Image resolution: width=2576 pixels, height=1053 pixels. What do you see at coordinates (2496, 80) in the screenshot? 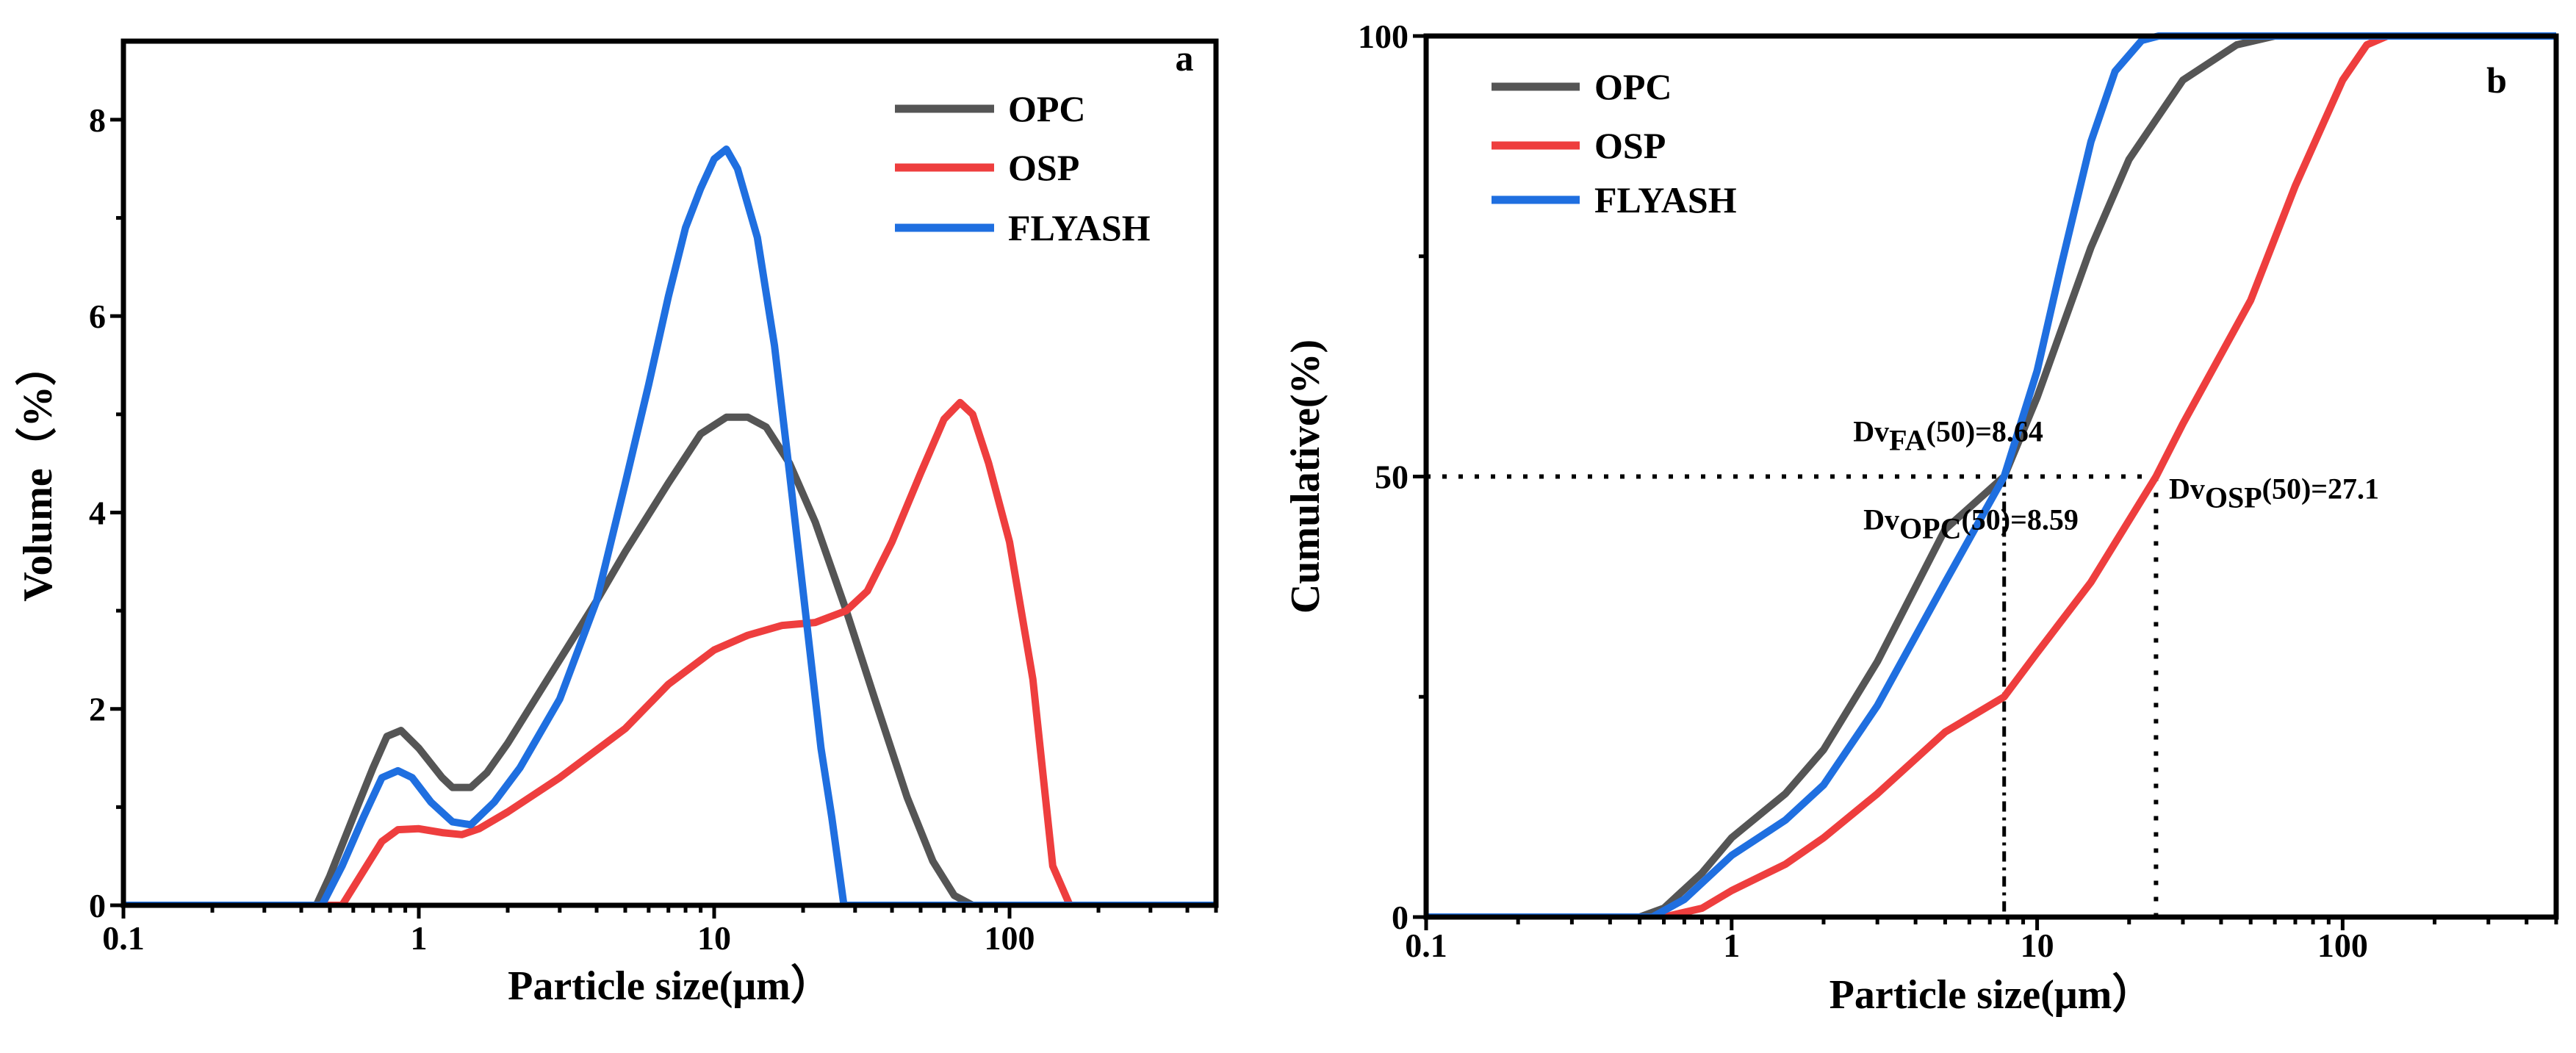
I see `panel-label: b` at bounding box center [2496, 80].